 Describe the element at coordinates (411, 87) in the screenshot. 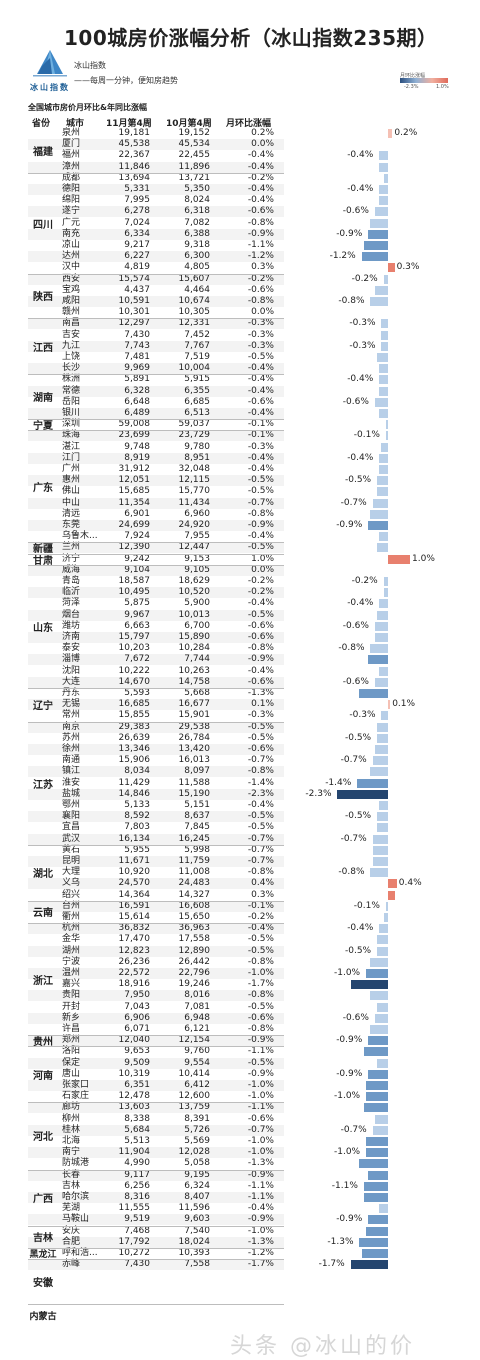

I see `legend-min: -2.3%` at that location.